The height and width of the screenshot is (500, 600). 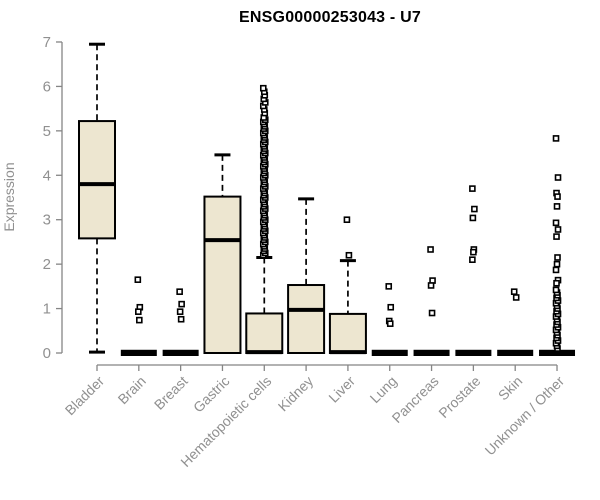 What do you see at coordinates (47, 264) in the screenshot?
I see `y-tick-label: 2` at bounding box center [47, 264].